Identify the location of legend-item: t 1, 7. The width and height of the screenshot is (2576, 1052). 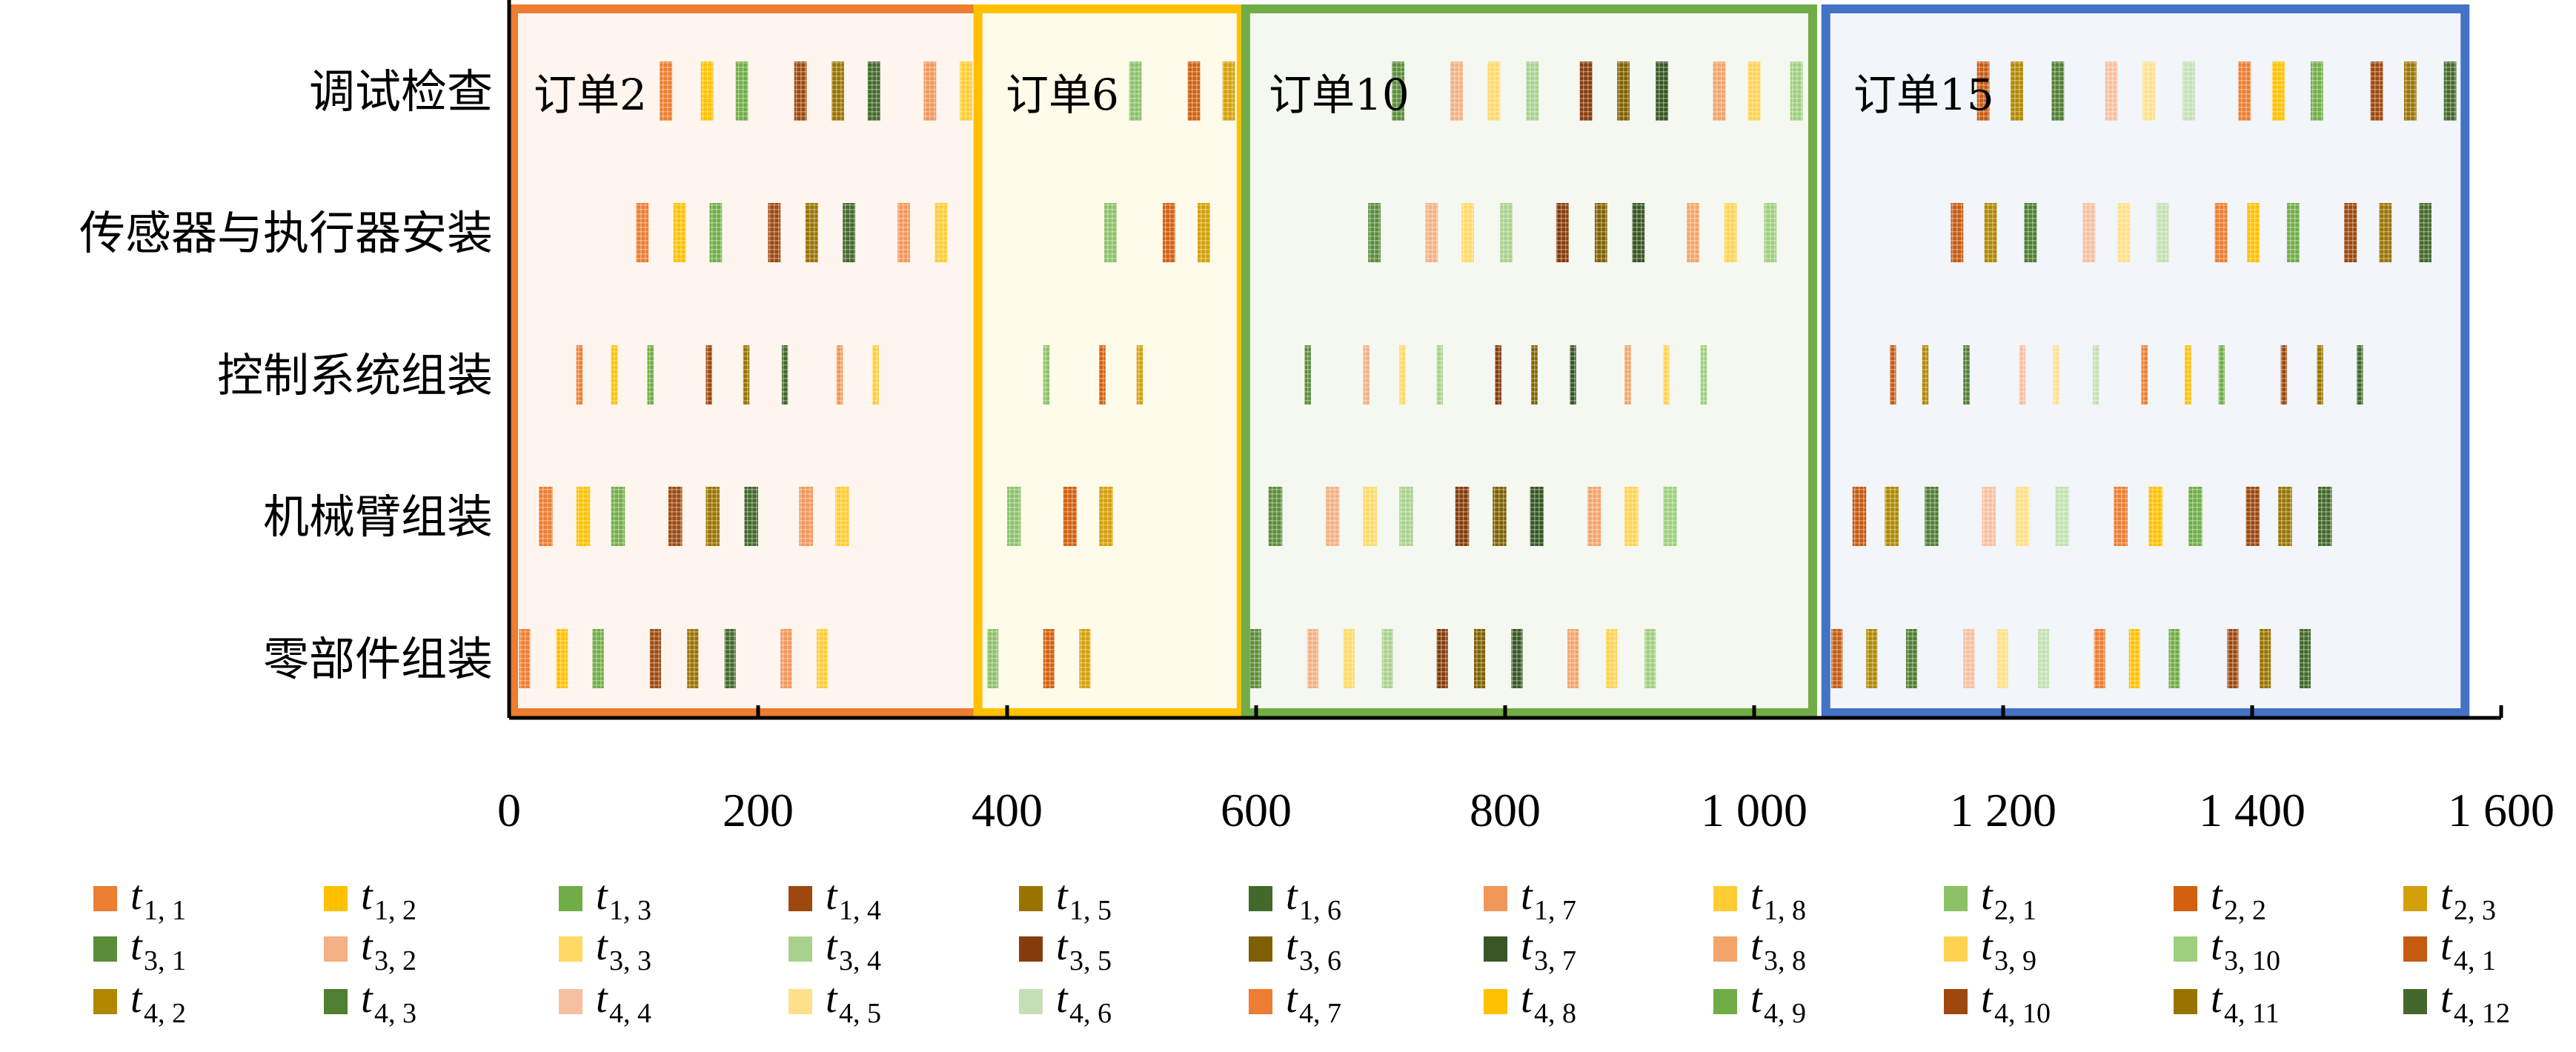
(1530, 900).